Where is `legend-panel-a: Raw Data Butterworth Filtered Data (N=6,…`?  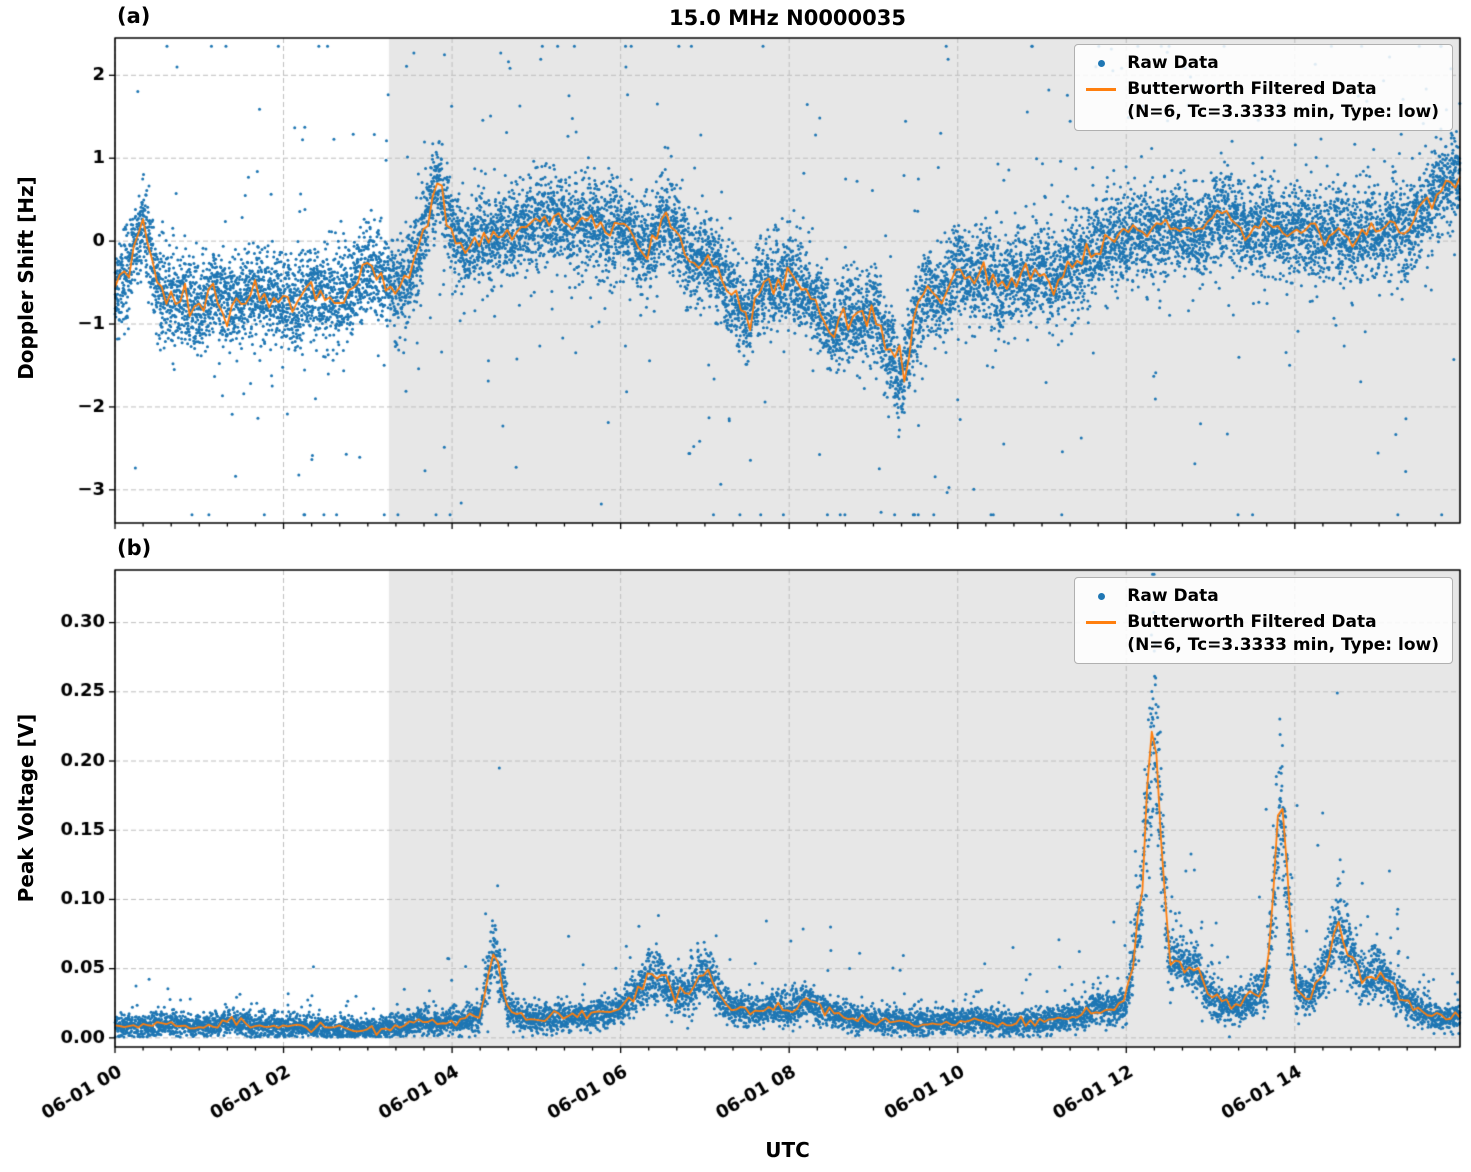 legend-panel-a: Raw Data Butterworth Filtered Data (N=6,… is located at coordinates (1263, 88).